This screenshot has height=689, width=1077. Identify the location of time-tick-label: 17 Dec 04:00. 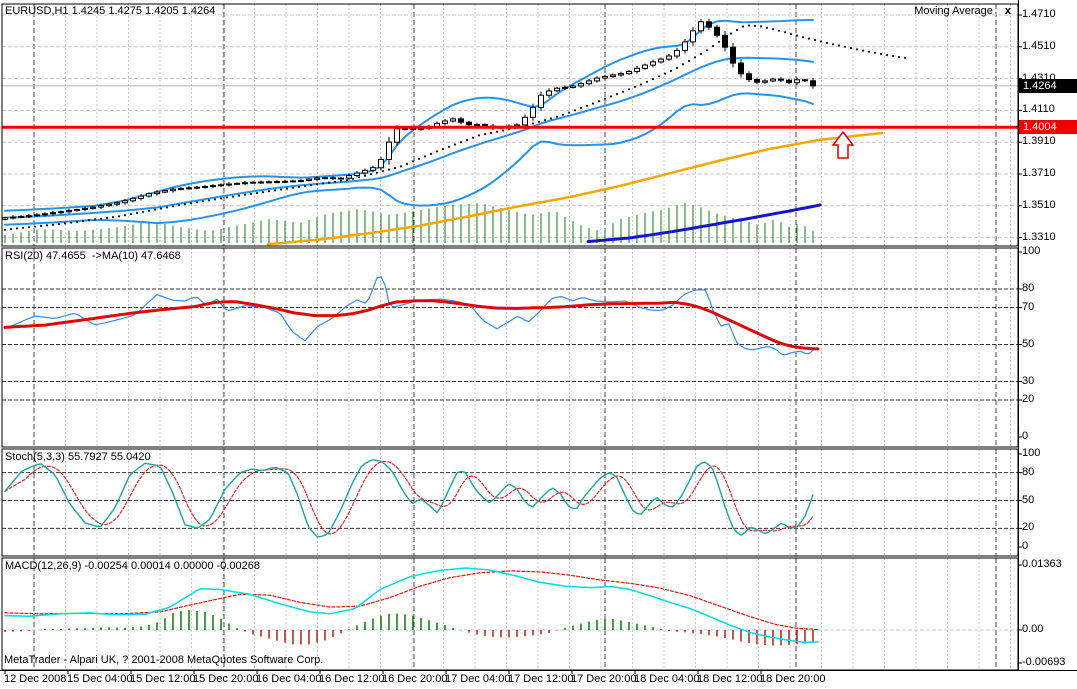
(478, 679).